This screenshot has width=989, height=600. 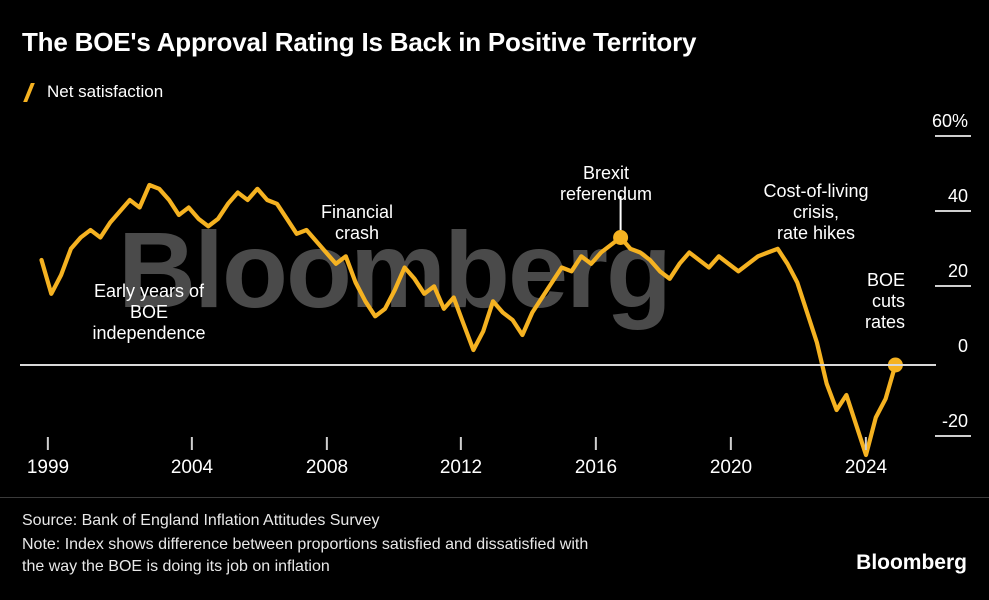 I want to click on chart-legend: Net satisfaction, so click(x=92, y=92).